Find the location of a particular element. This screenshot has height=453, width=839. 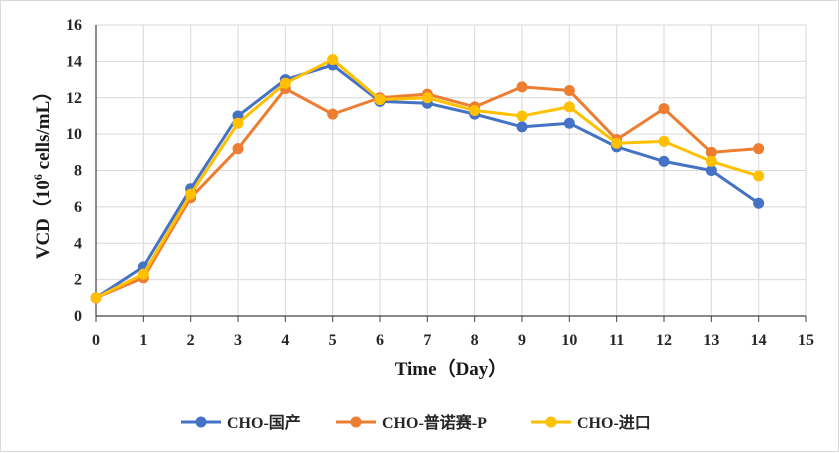

y-tick-label: 0 is located at coordinates (78, 316).